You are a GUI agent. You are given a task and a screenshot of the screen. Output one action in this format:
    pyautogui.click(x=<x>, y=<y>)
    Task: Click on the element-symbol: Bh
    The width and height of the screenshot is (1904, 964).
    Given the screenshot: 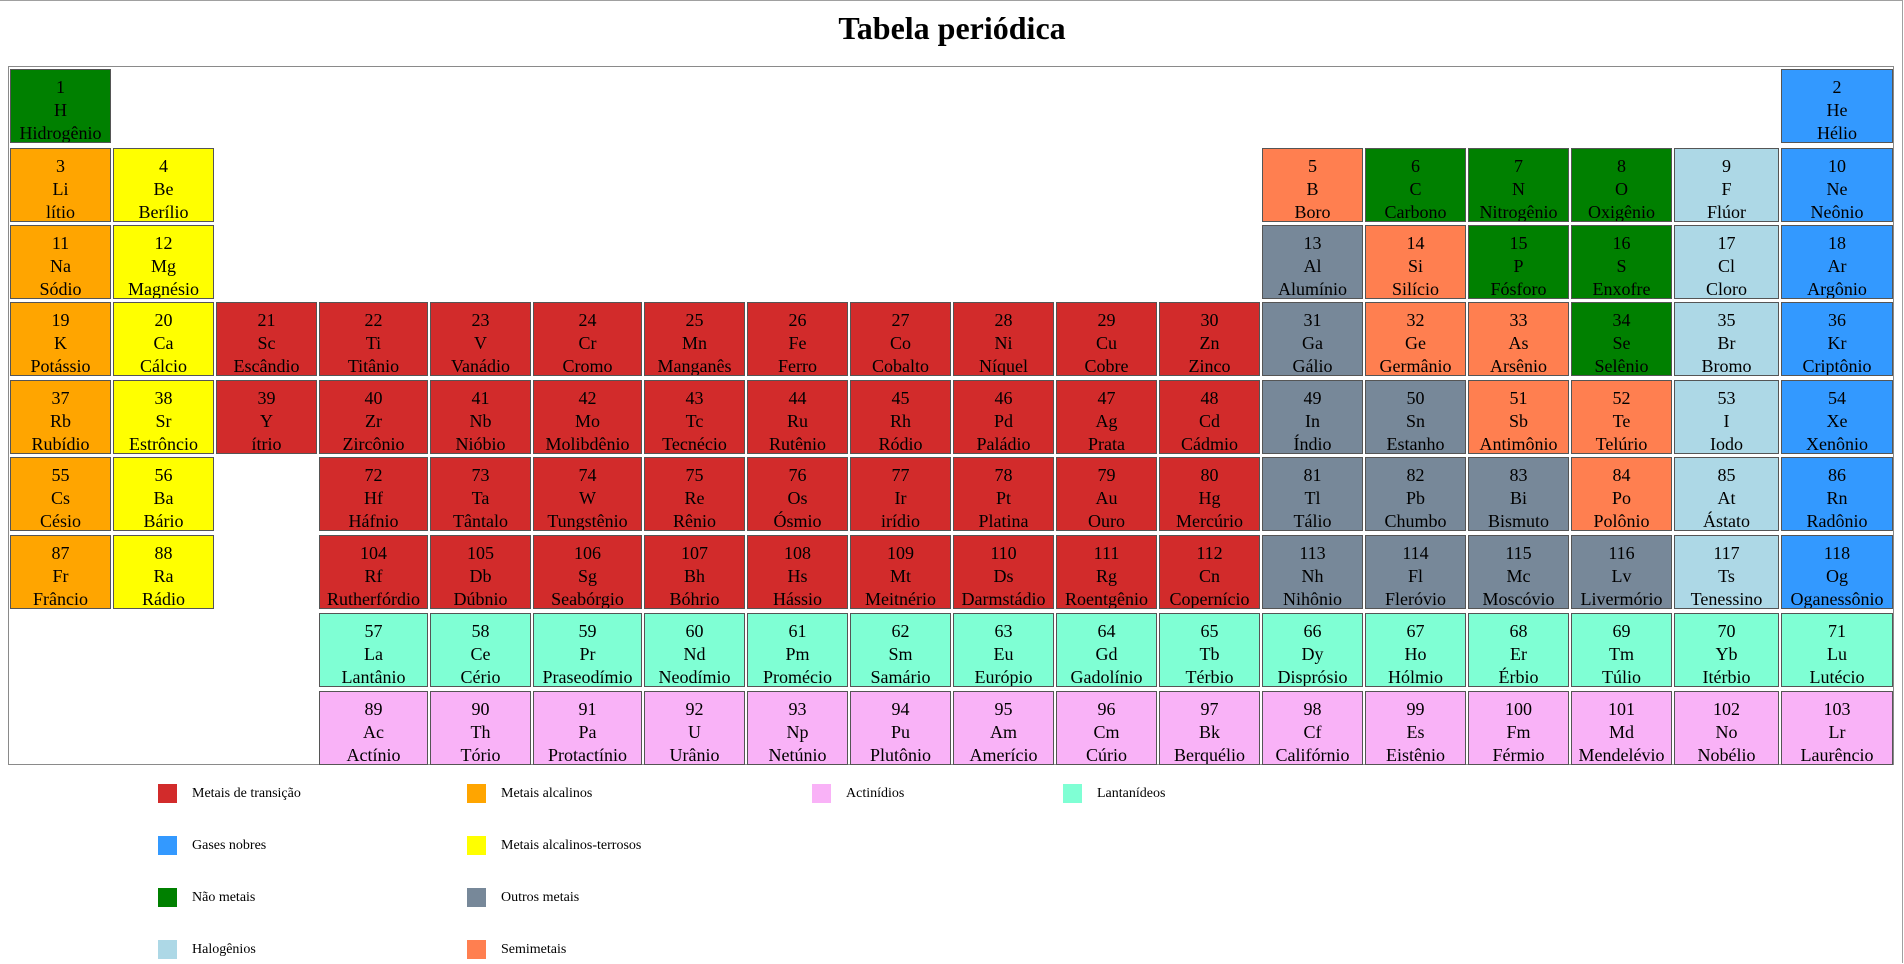 What is the action you would take?
    pyautogui.click(x=694, y=576)
    